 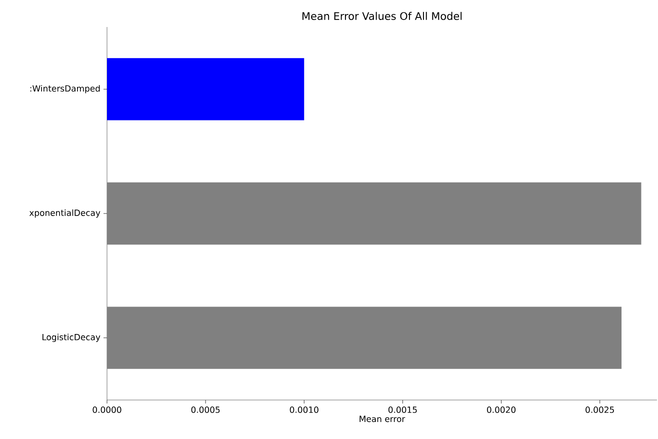 What do you see at coordinates (64, 213) in the screenshot?
I see `y-tick-label: xponentialDecay` at bounding box center [64, 213].